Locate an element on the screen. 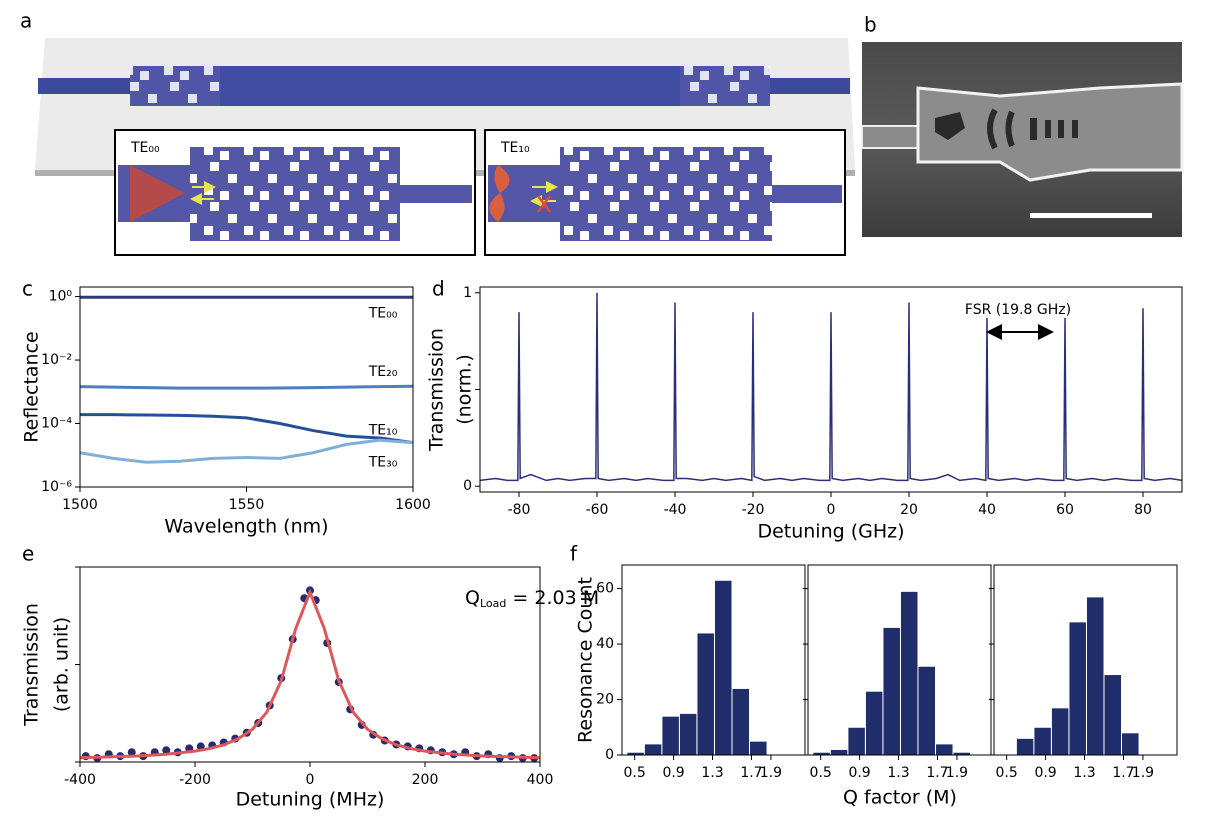 The image size is (1205, 830). inset-label: TE₀₀ is located at coordinates (145, 148).